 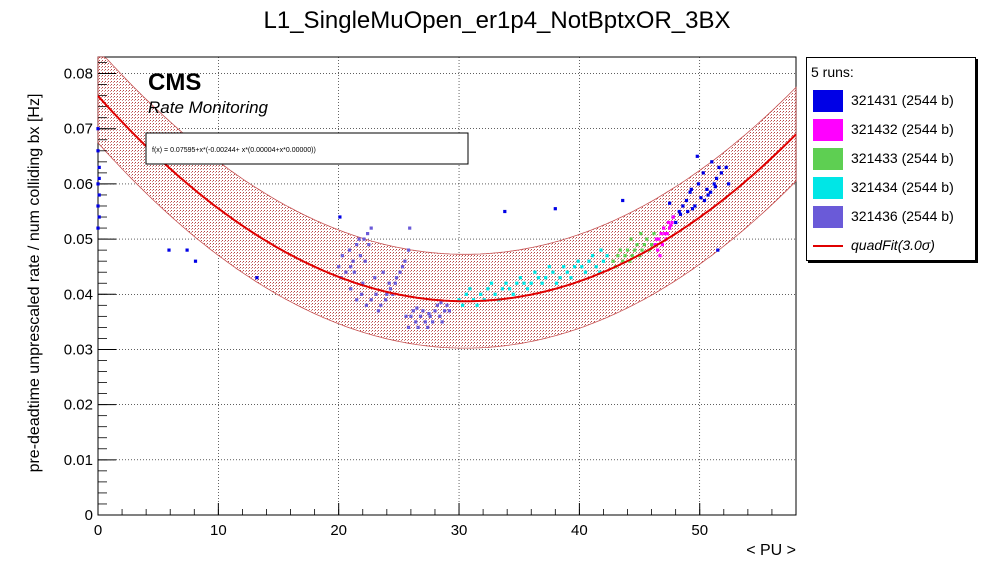 I want to click on x-tick-label: 40, so click(x=579, y=530).